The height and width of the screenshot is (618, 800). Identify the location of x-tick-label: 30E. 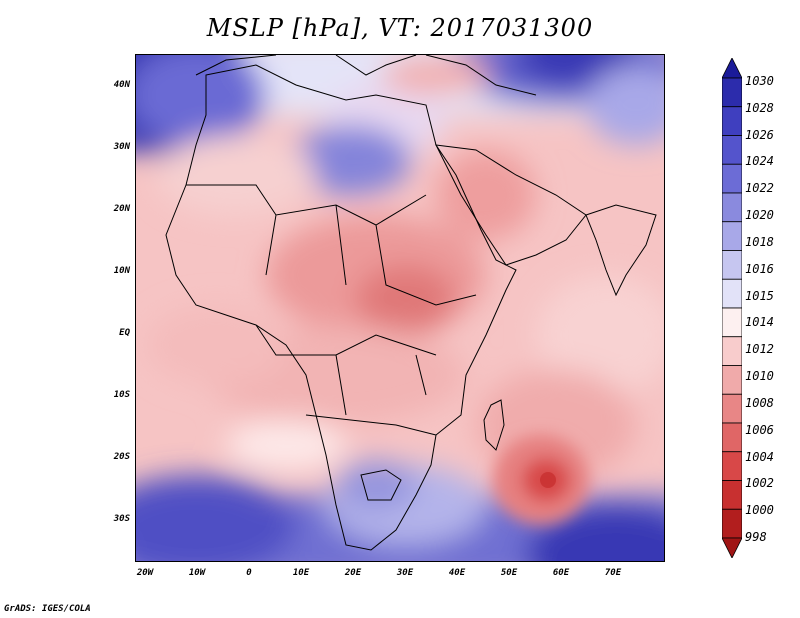
(405, 573).